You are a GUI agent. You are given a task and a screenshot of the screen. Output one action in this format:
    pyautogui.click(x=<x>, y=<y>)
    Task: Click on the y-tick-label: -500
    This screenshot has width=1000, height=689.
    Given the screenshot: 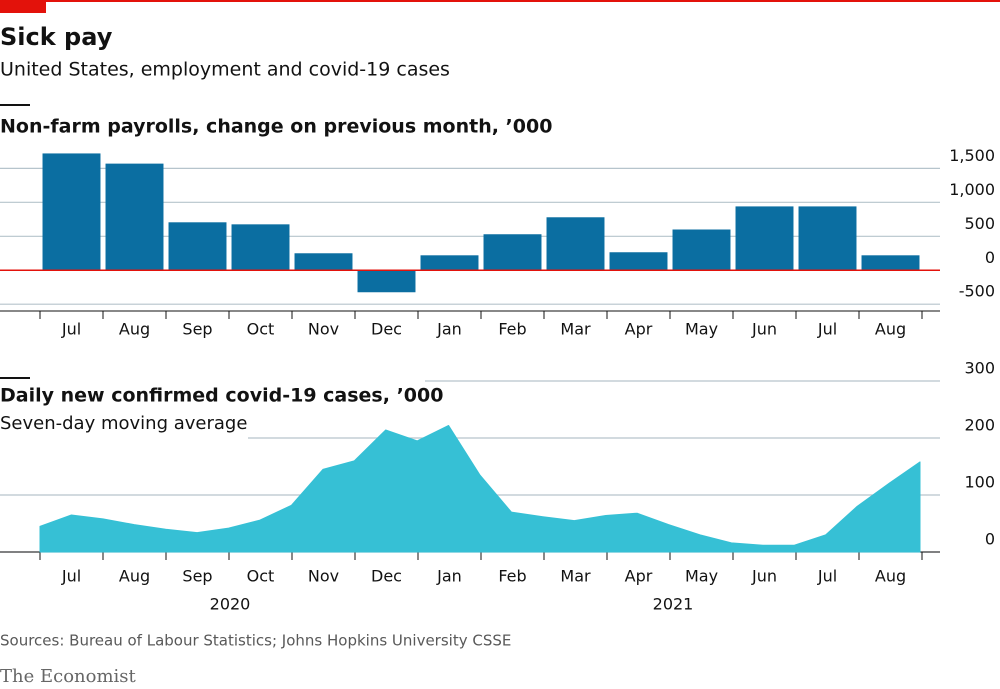 What is the action you would take?
    pyautogui.click(x=977, y=291)
    